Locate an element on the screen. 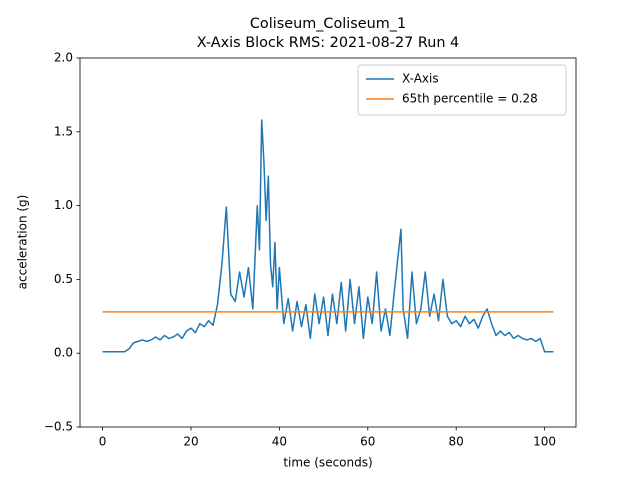  x-axis-label: time (seconds) is located at coordinates (327, 463).